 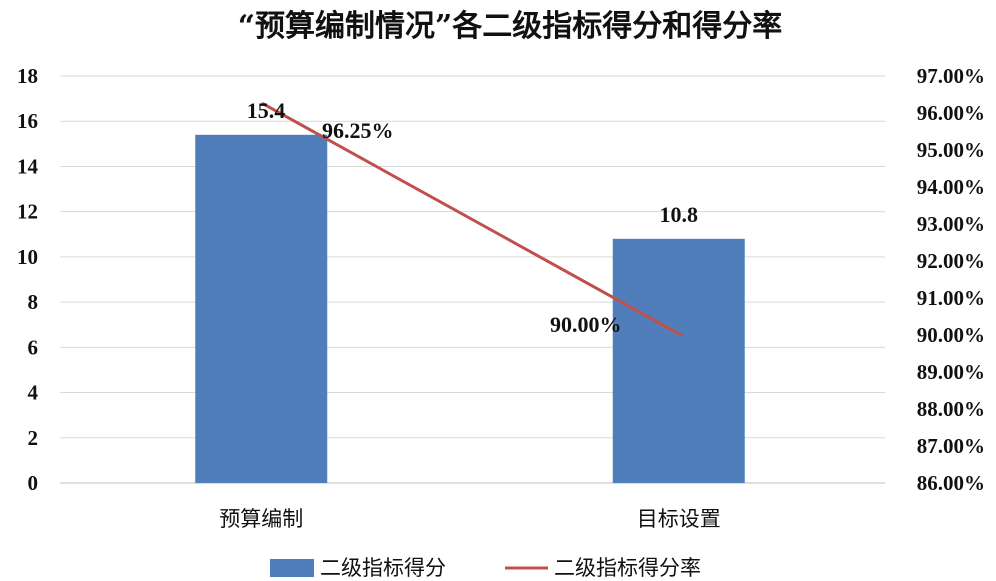 What do you see at coordinates (27, 76) in the screenshot?
I see `left-tick-label: 18` at bounding box center [27, 76].